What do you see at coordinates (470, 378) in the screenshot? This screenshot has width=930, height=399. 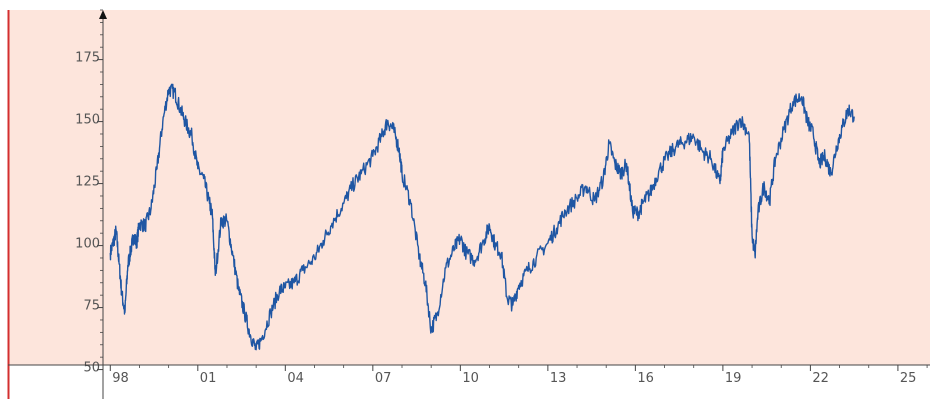 I see `x-tick-label: 10` at bounding box center [470, 378].